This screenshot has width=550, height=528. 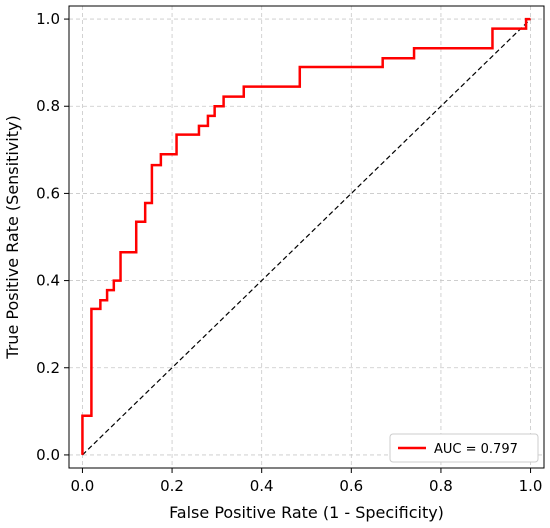 I want to click on legend: AUC = 0.797, so click(x=464, y=448).